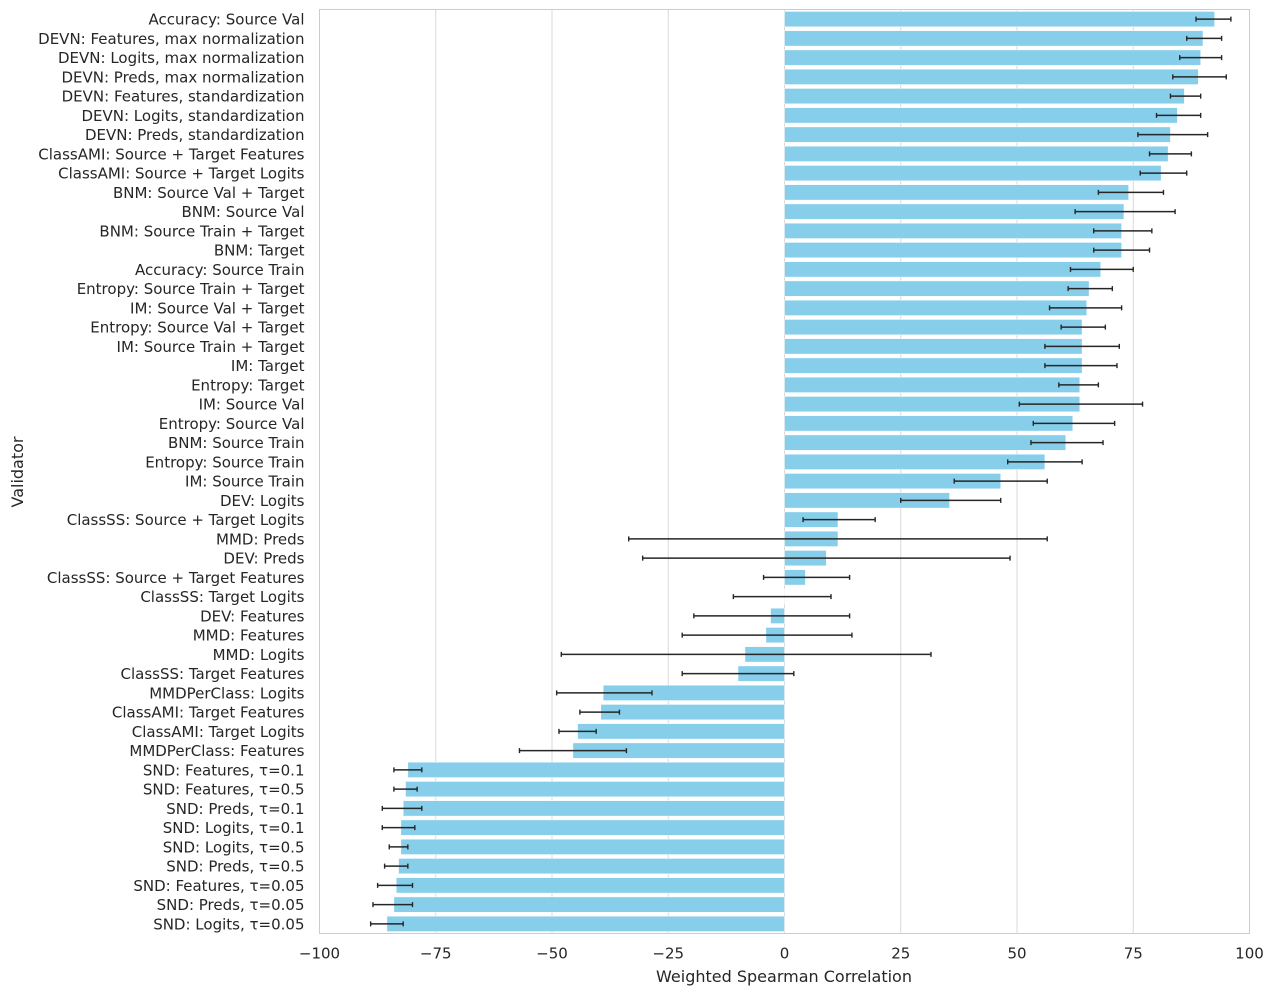 Image resolution: width=1273 pixels, height=995 pixels. What do you see at coordinates (1249, 954) in the screenshot?
I see `x-tick-label: 100` at bounding box center [1249, 954].